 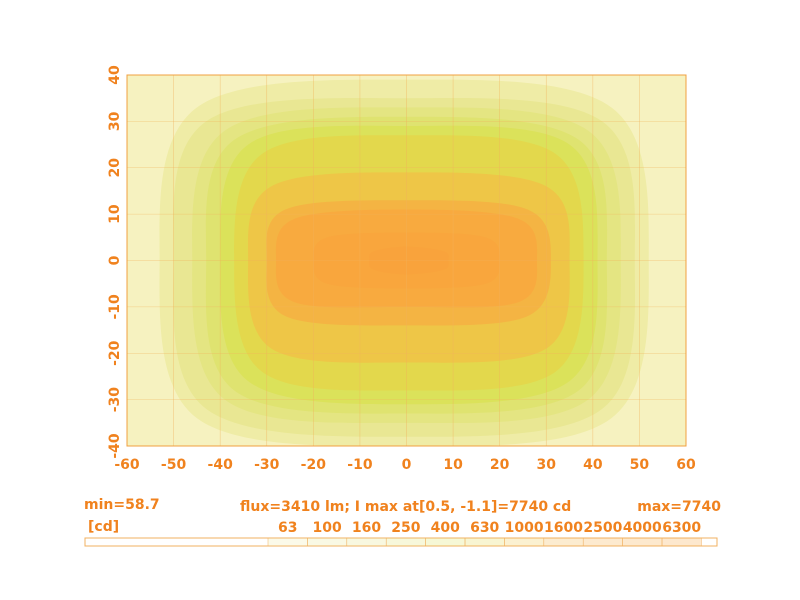 I want to click on y-tick-label: -40, so click(x=115, y=446).